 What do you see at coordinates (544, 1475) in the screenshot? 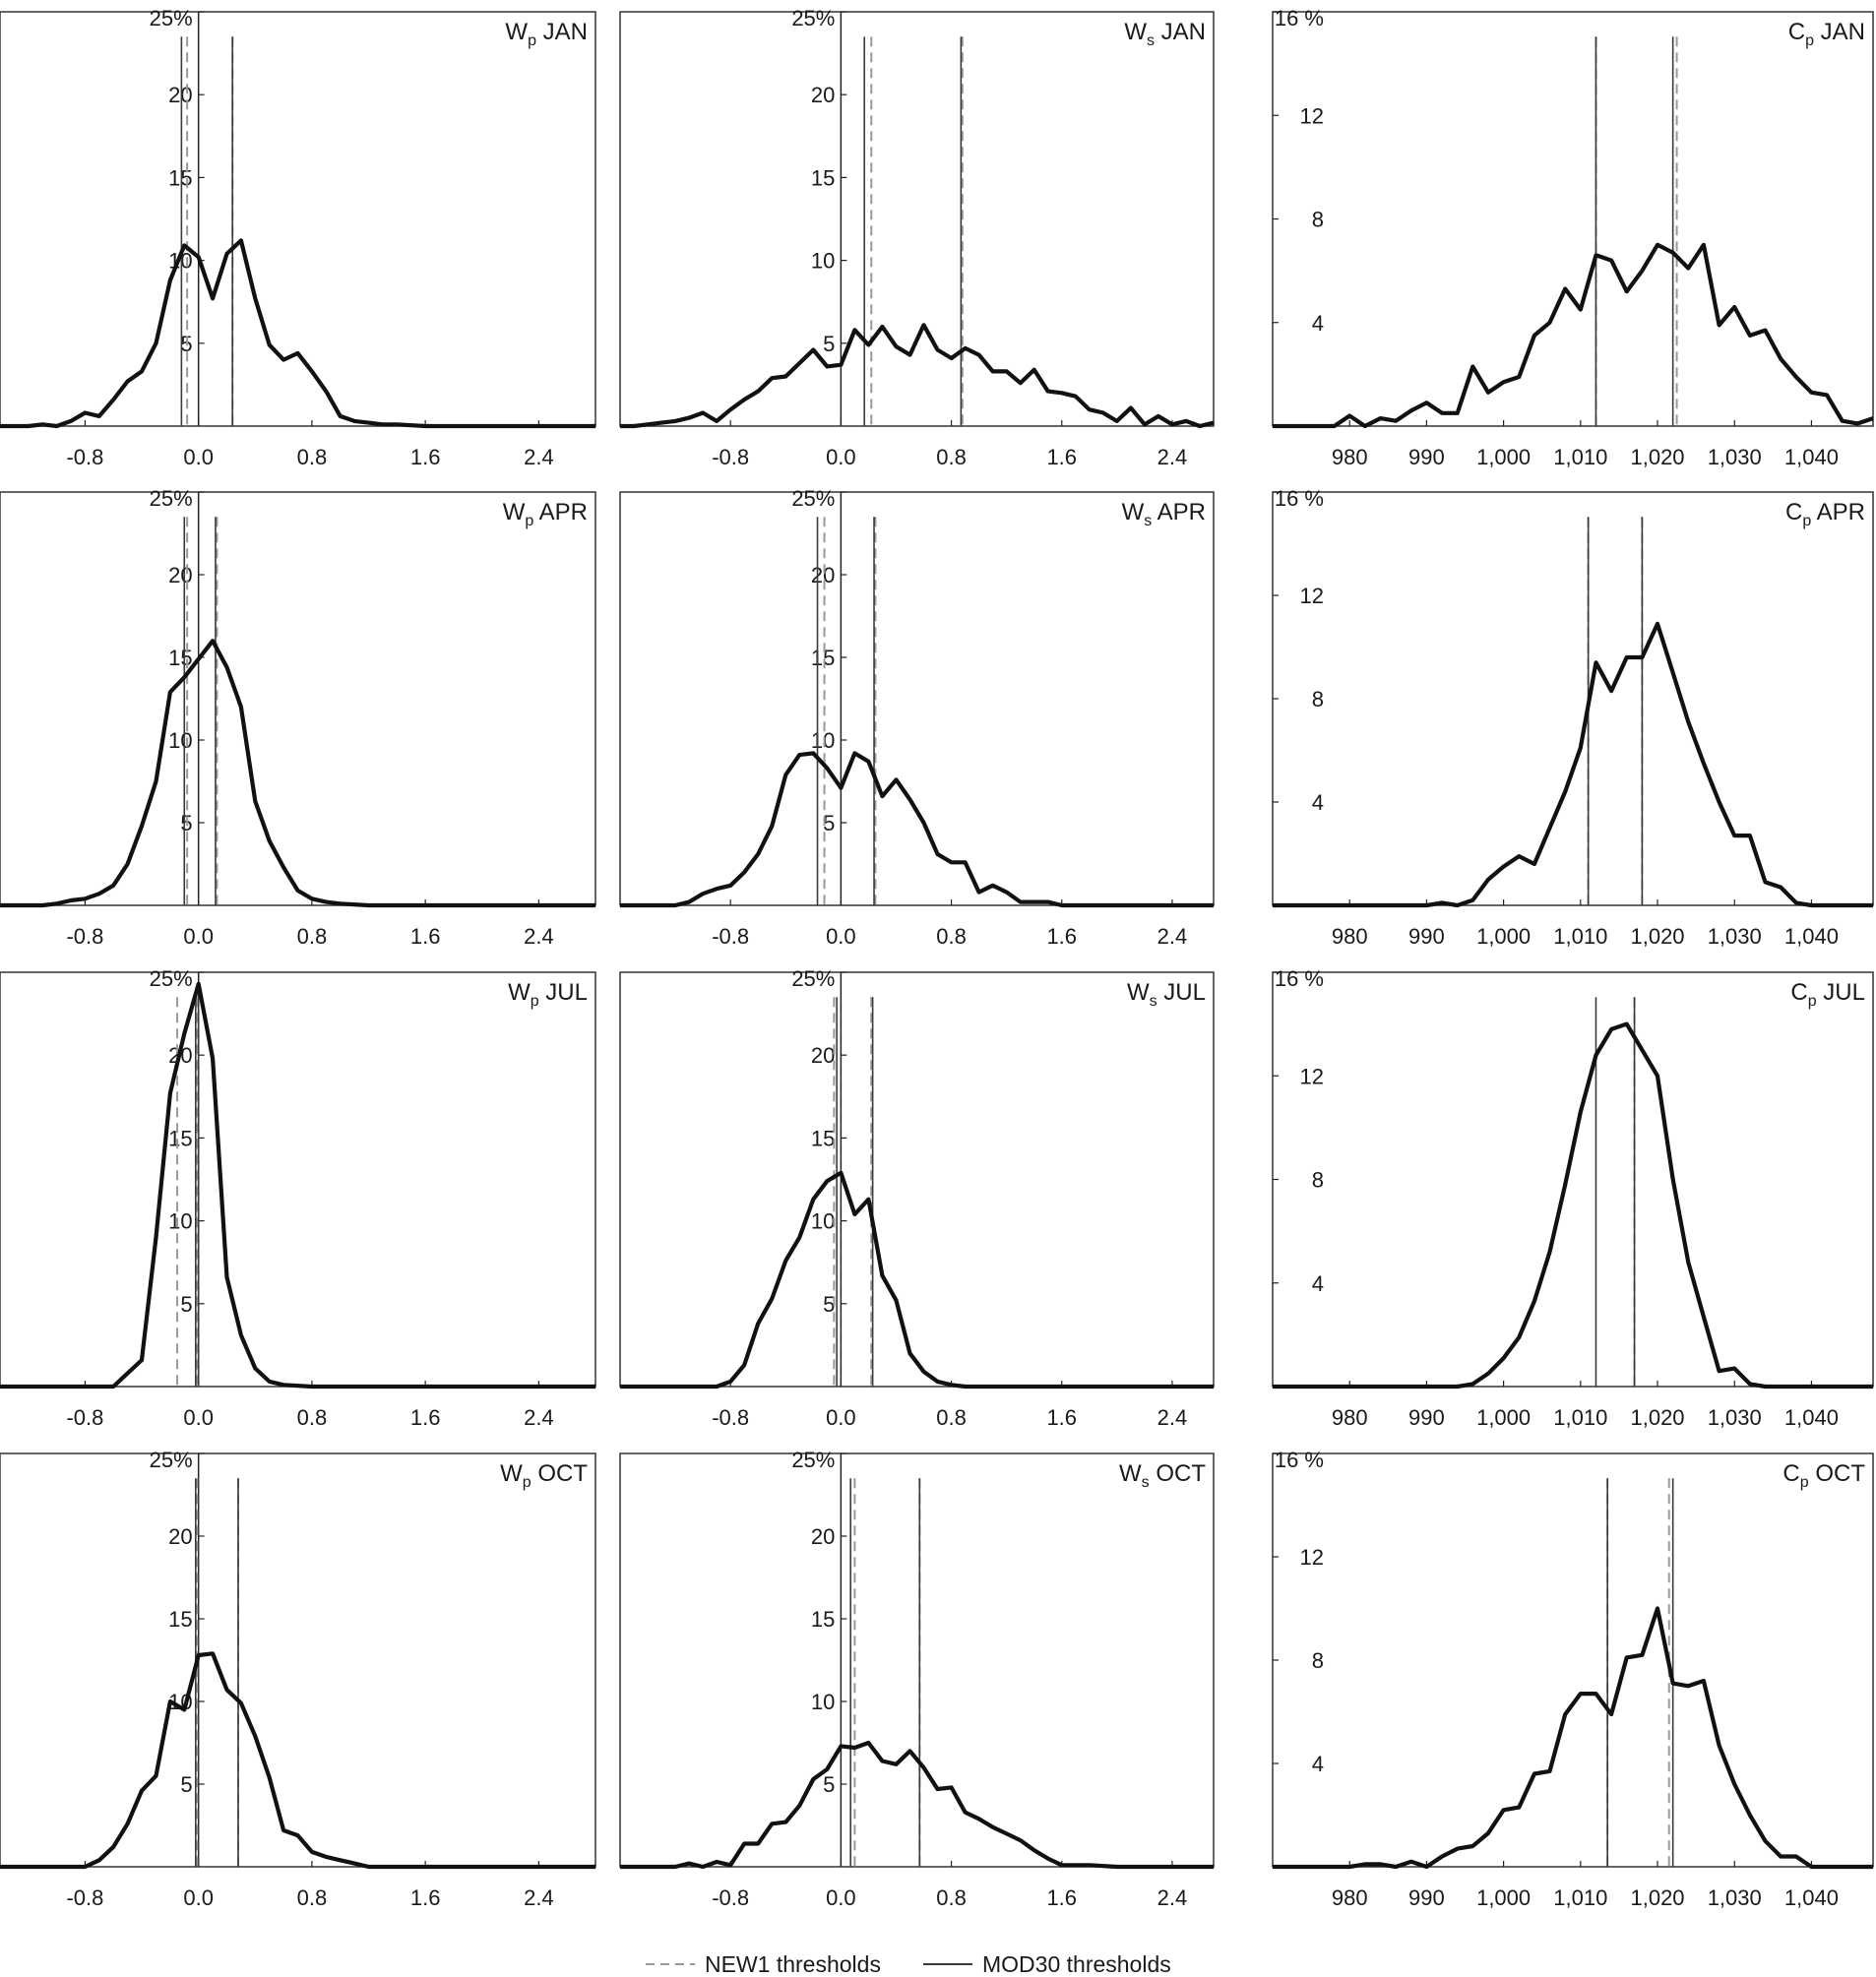
I see `panel-title: Wp OCT` at bounding box center [544, 1475].